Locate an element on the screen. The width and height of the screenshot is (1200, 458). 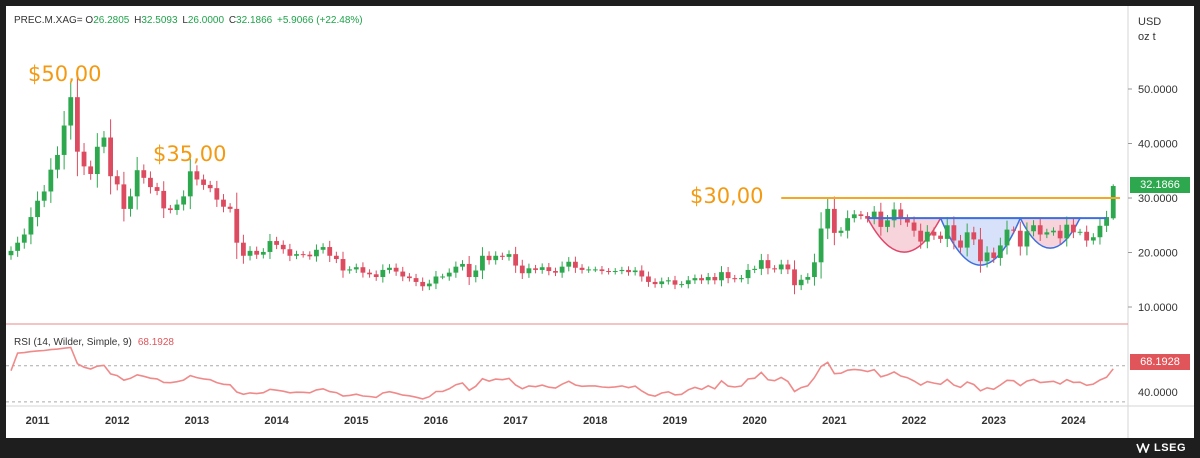
year-tick-label: 2023 is located at coordinates (993, 421).